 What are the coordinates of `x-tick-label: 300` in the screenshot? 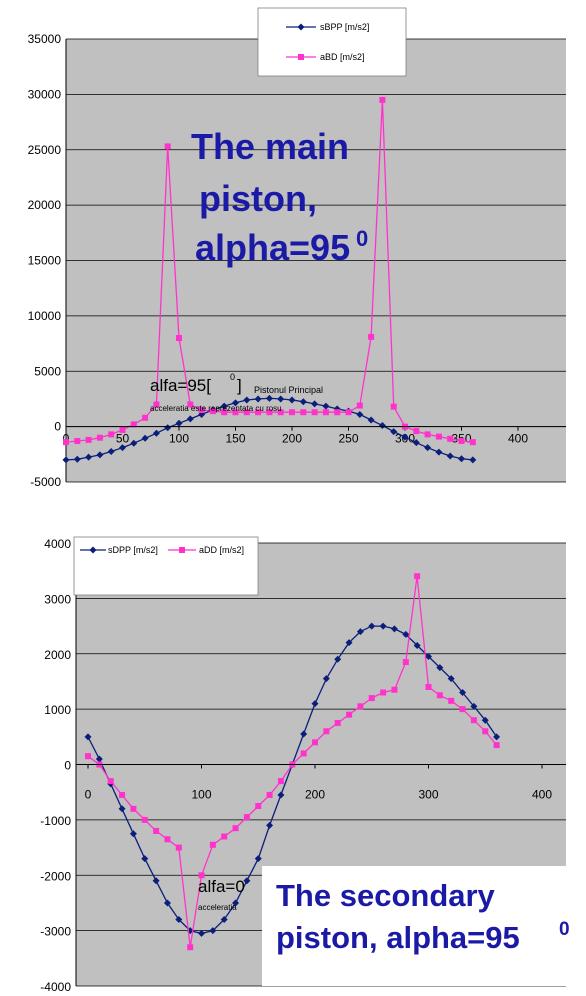 It's located at (428, 795).